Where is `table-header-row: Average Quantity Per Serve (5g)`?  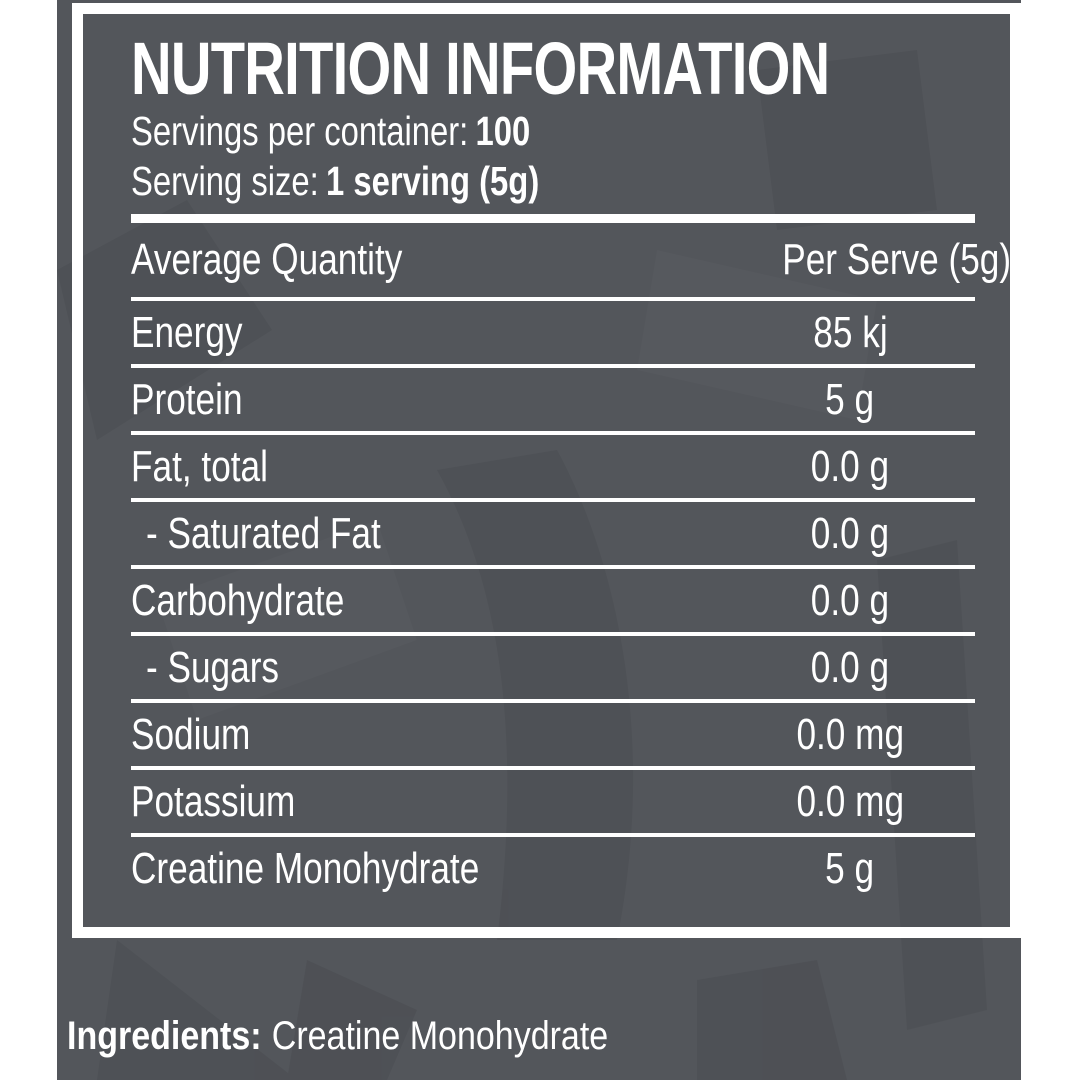 table-header-row: Average Quantity Per Serve (5g) is located at coordinates (571, 260).